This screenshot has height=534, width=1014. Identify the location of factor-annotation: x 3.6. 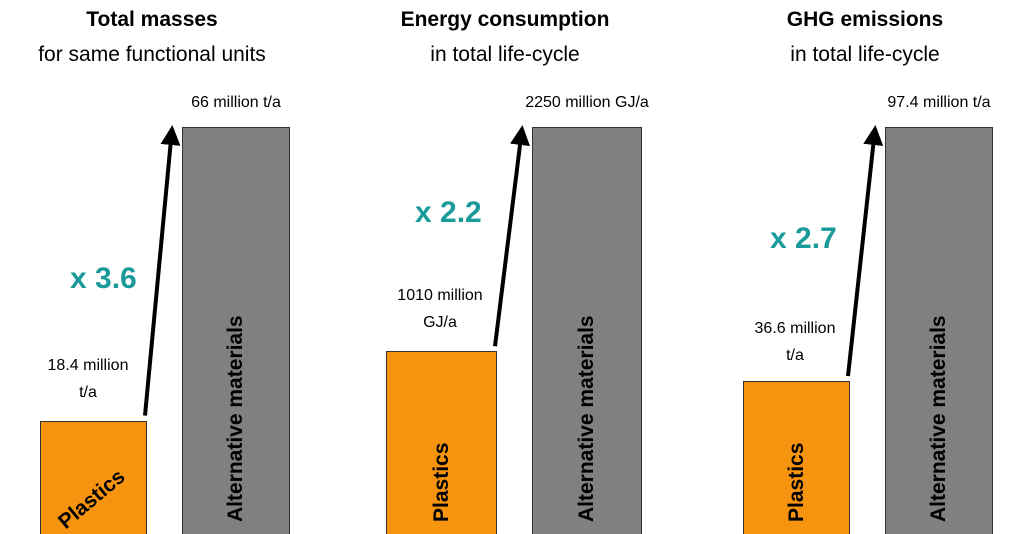
(103, 278).